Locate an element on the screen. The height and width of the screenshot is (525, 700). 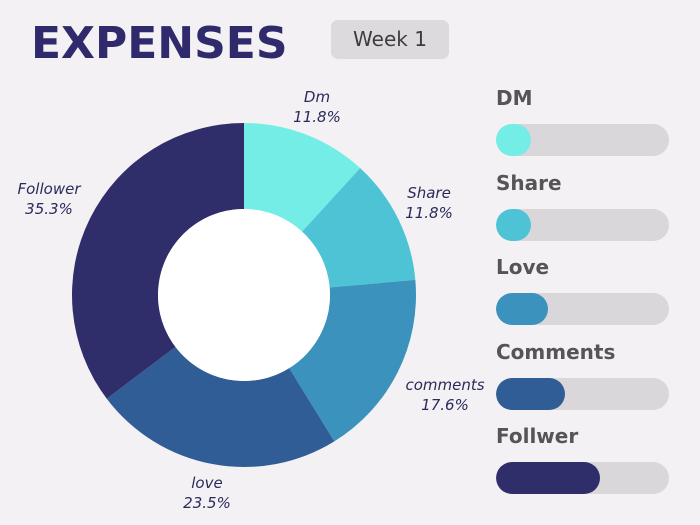
bar-track-follwer is located at coordinates (582, 478).